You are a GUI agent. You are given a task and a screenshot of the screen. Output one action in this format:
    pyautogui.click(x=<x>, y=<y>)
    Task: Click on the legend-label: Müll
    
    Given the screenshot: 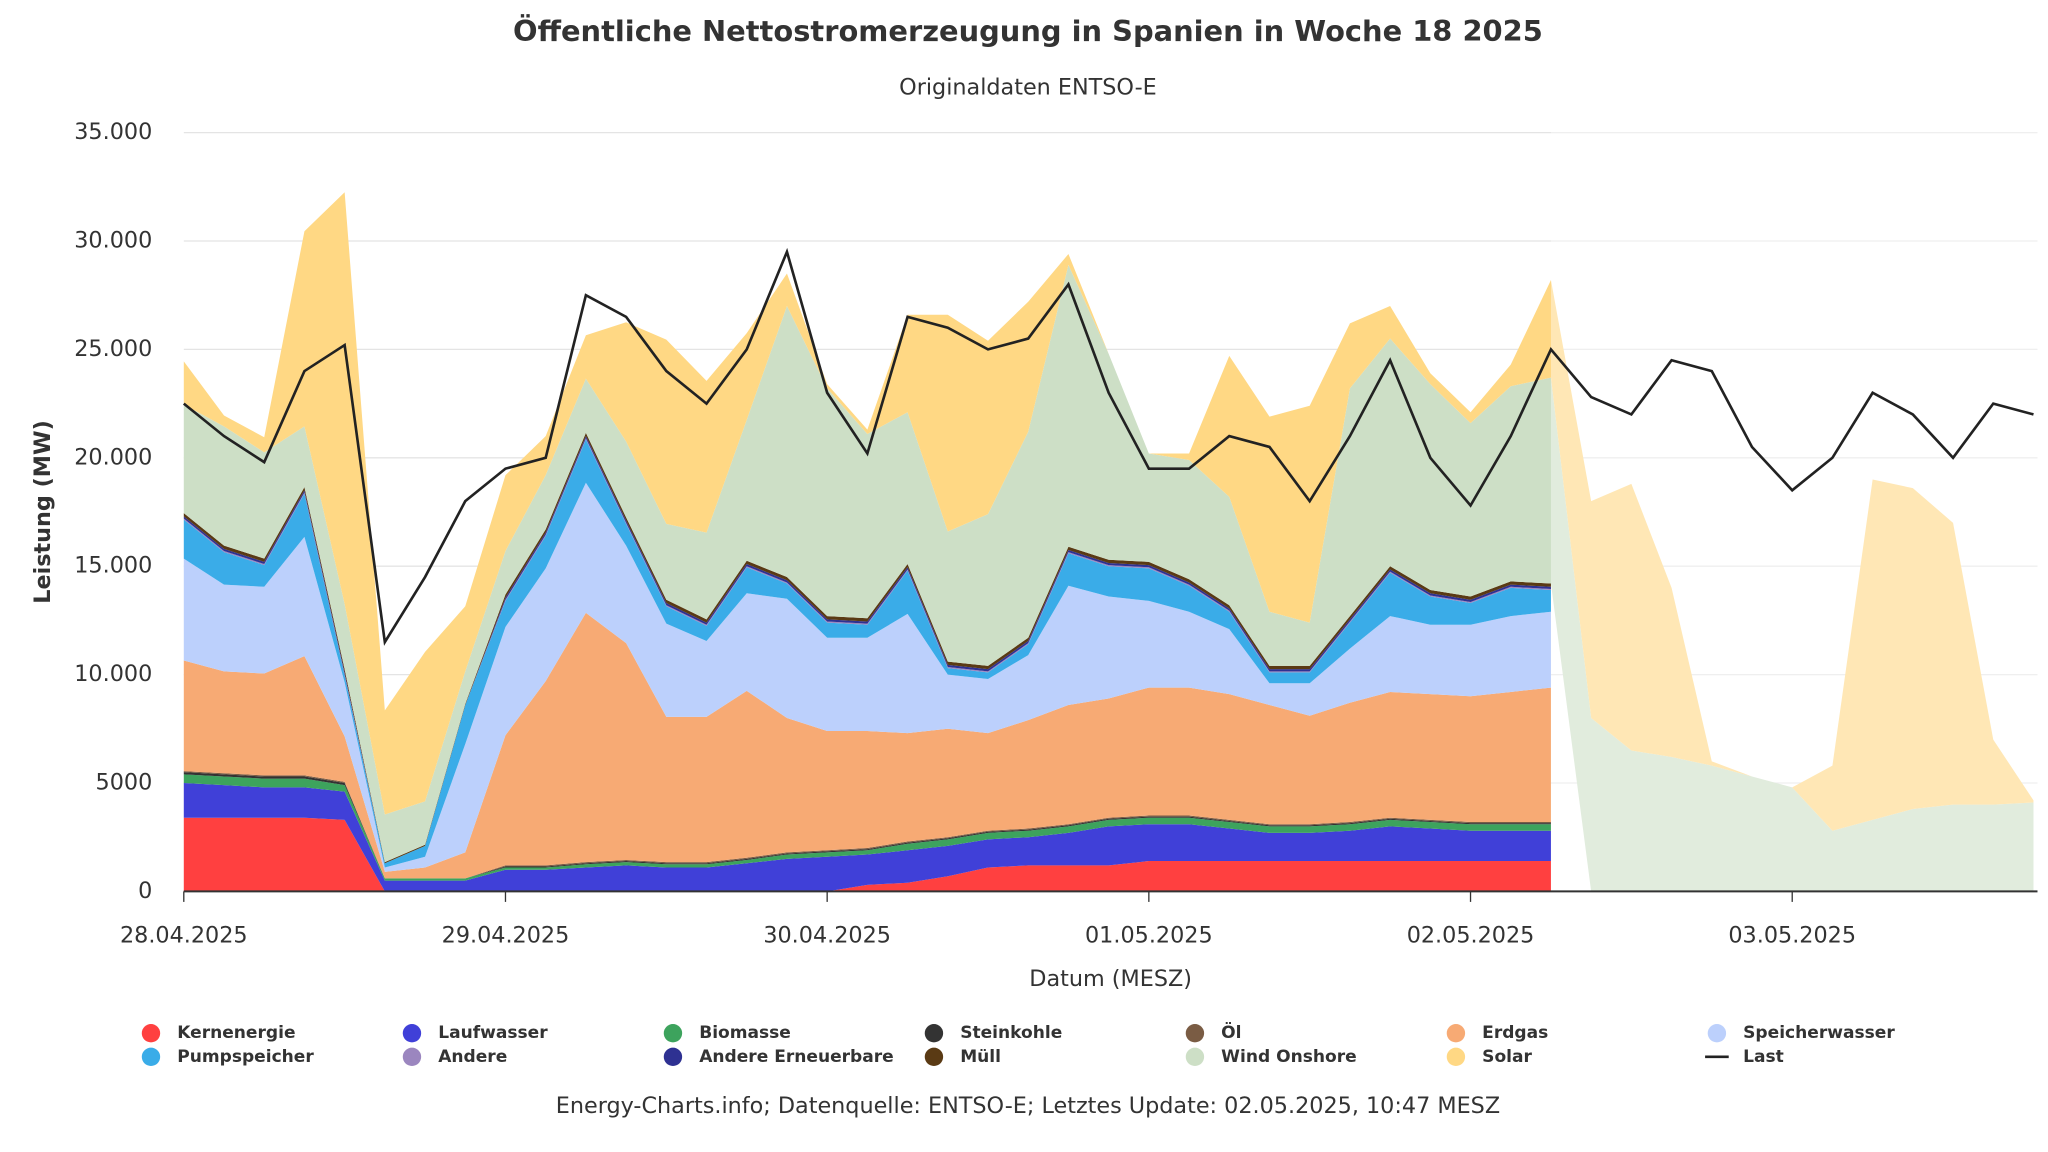 What is the action you would take?
    pyautogui.click(x=980, y=1057)
    